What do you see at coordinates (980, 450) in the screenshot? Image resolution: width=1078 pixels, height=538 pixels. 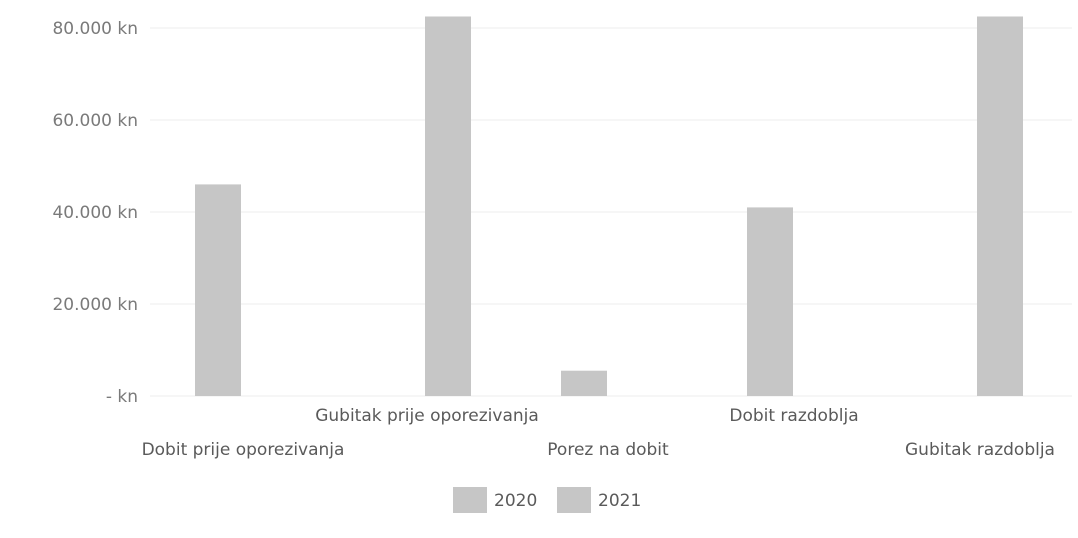 I see `x-category-label: Gubitak razdoblja` at bounding box center [980, 450].